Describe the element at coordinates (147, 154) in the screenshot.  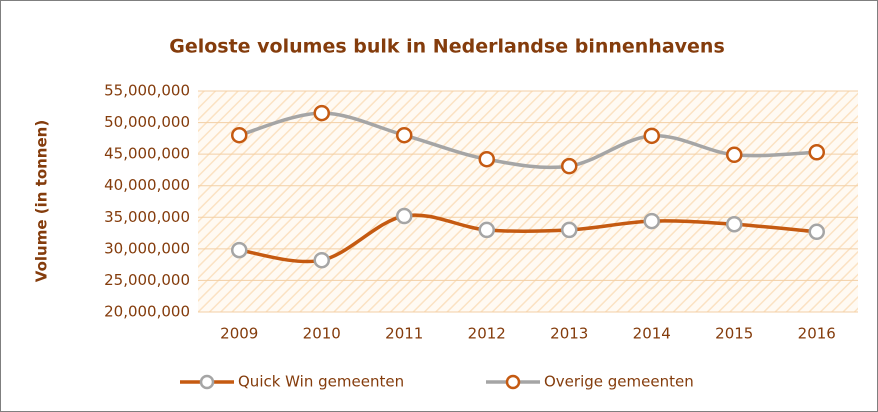
I see `y-tick-label: 45,000,000` at that location.